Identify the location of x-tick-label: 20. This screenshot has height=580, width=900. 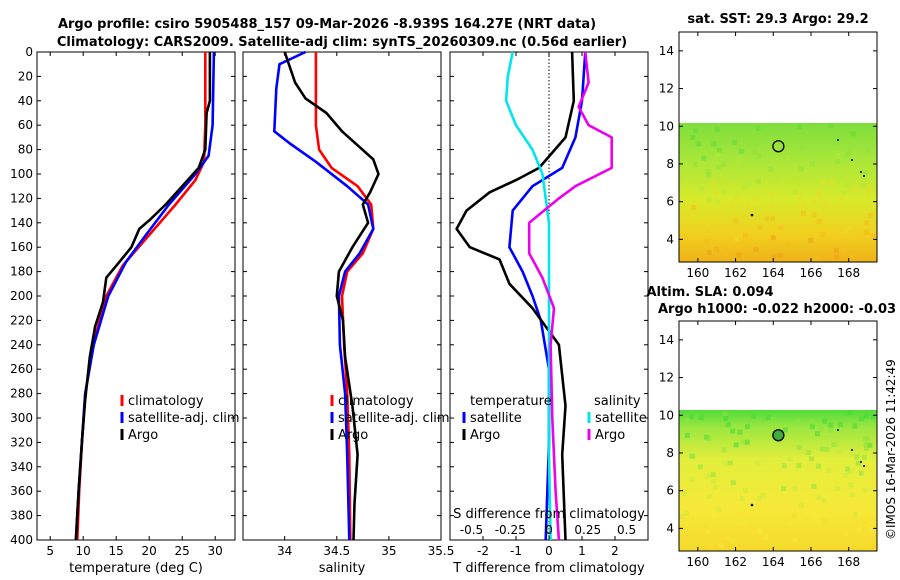
(149, 551).